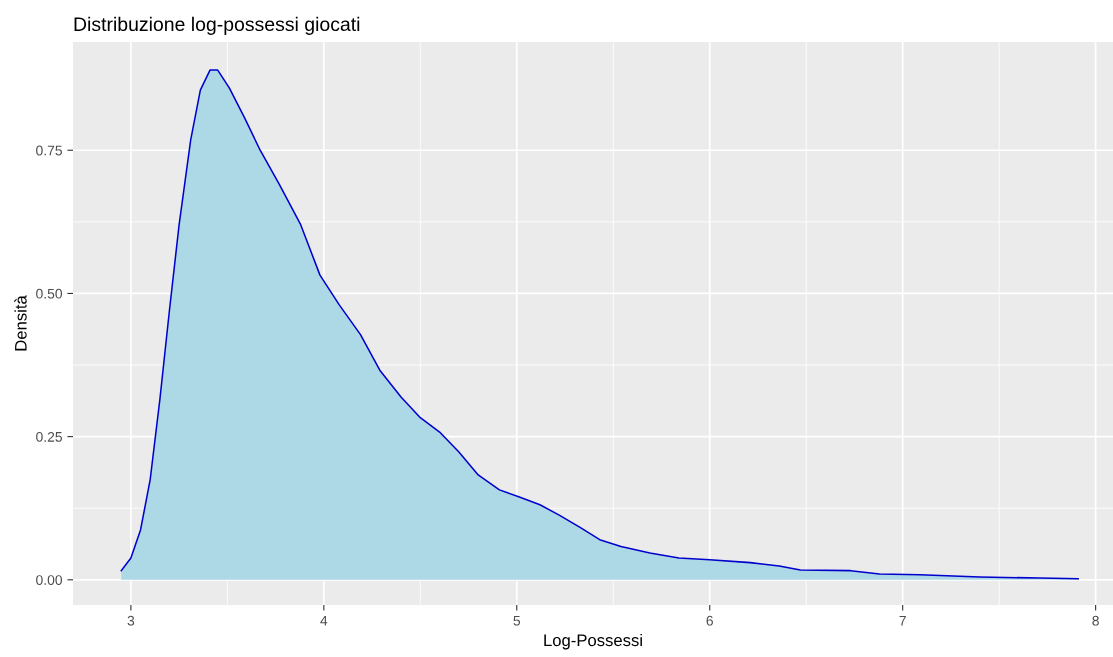  I want to click on x-tick-label: 4, so click(324, 620).